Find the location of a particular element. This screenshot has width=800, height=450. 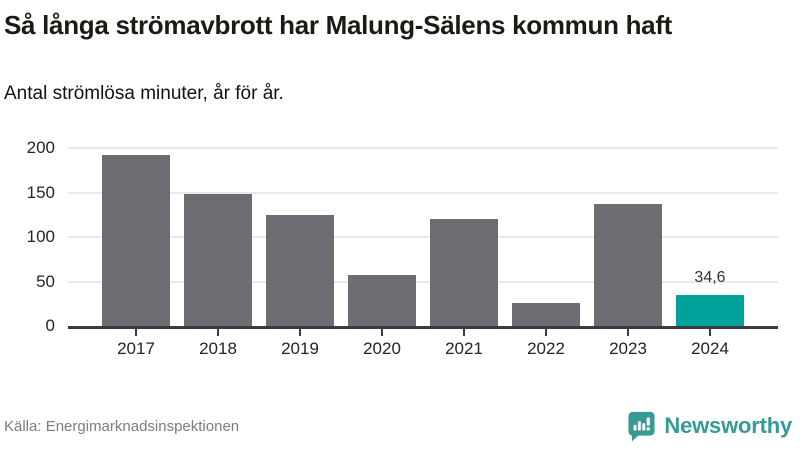

bar-2018 is located at coordinates (218, 260).